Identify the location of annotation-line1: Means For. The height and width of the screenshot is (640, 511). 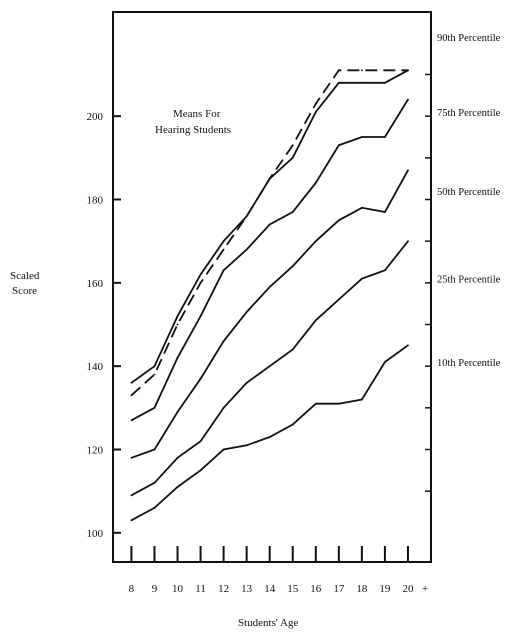
(197, 114).